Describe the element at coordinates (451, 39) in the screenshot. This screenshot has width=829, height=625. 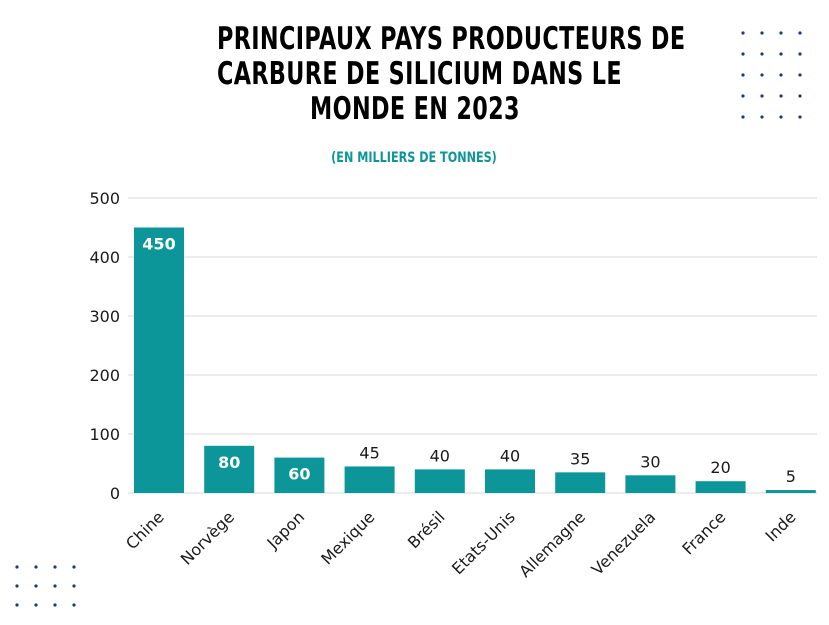
I see `chart-title-line-1: PRINCIPAUX PAYS PRODUCTEURS DE` at that location.